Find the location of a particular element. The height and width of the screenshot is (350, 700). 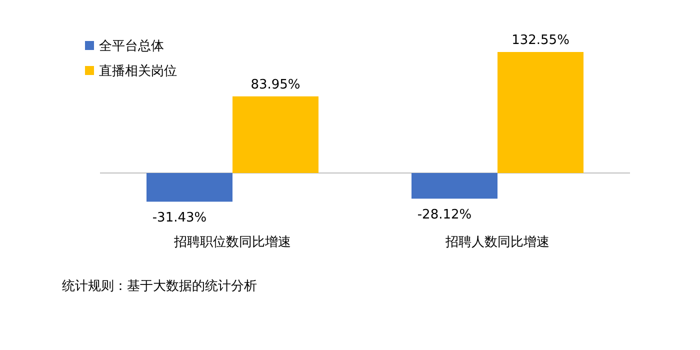

data-label: 132.55% is located at coordinates (541, 40).